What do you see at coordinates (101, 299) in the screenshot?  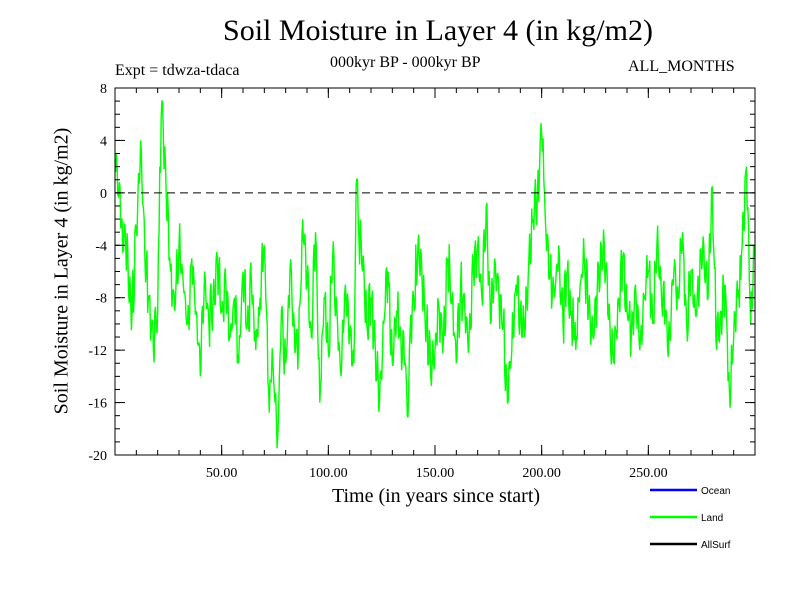 I see `y-tick-label: -8` at bounding box center [101, 299].